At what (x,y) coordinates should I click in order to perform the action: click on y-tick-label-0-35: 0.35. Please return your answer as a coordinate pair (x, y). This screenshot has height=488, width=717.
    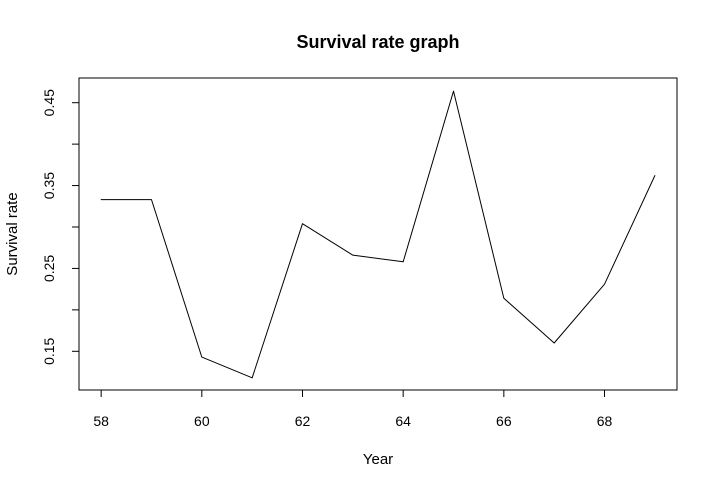
    Looking at the image, I should click on (49, 185).